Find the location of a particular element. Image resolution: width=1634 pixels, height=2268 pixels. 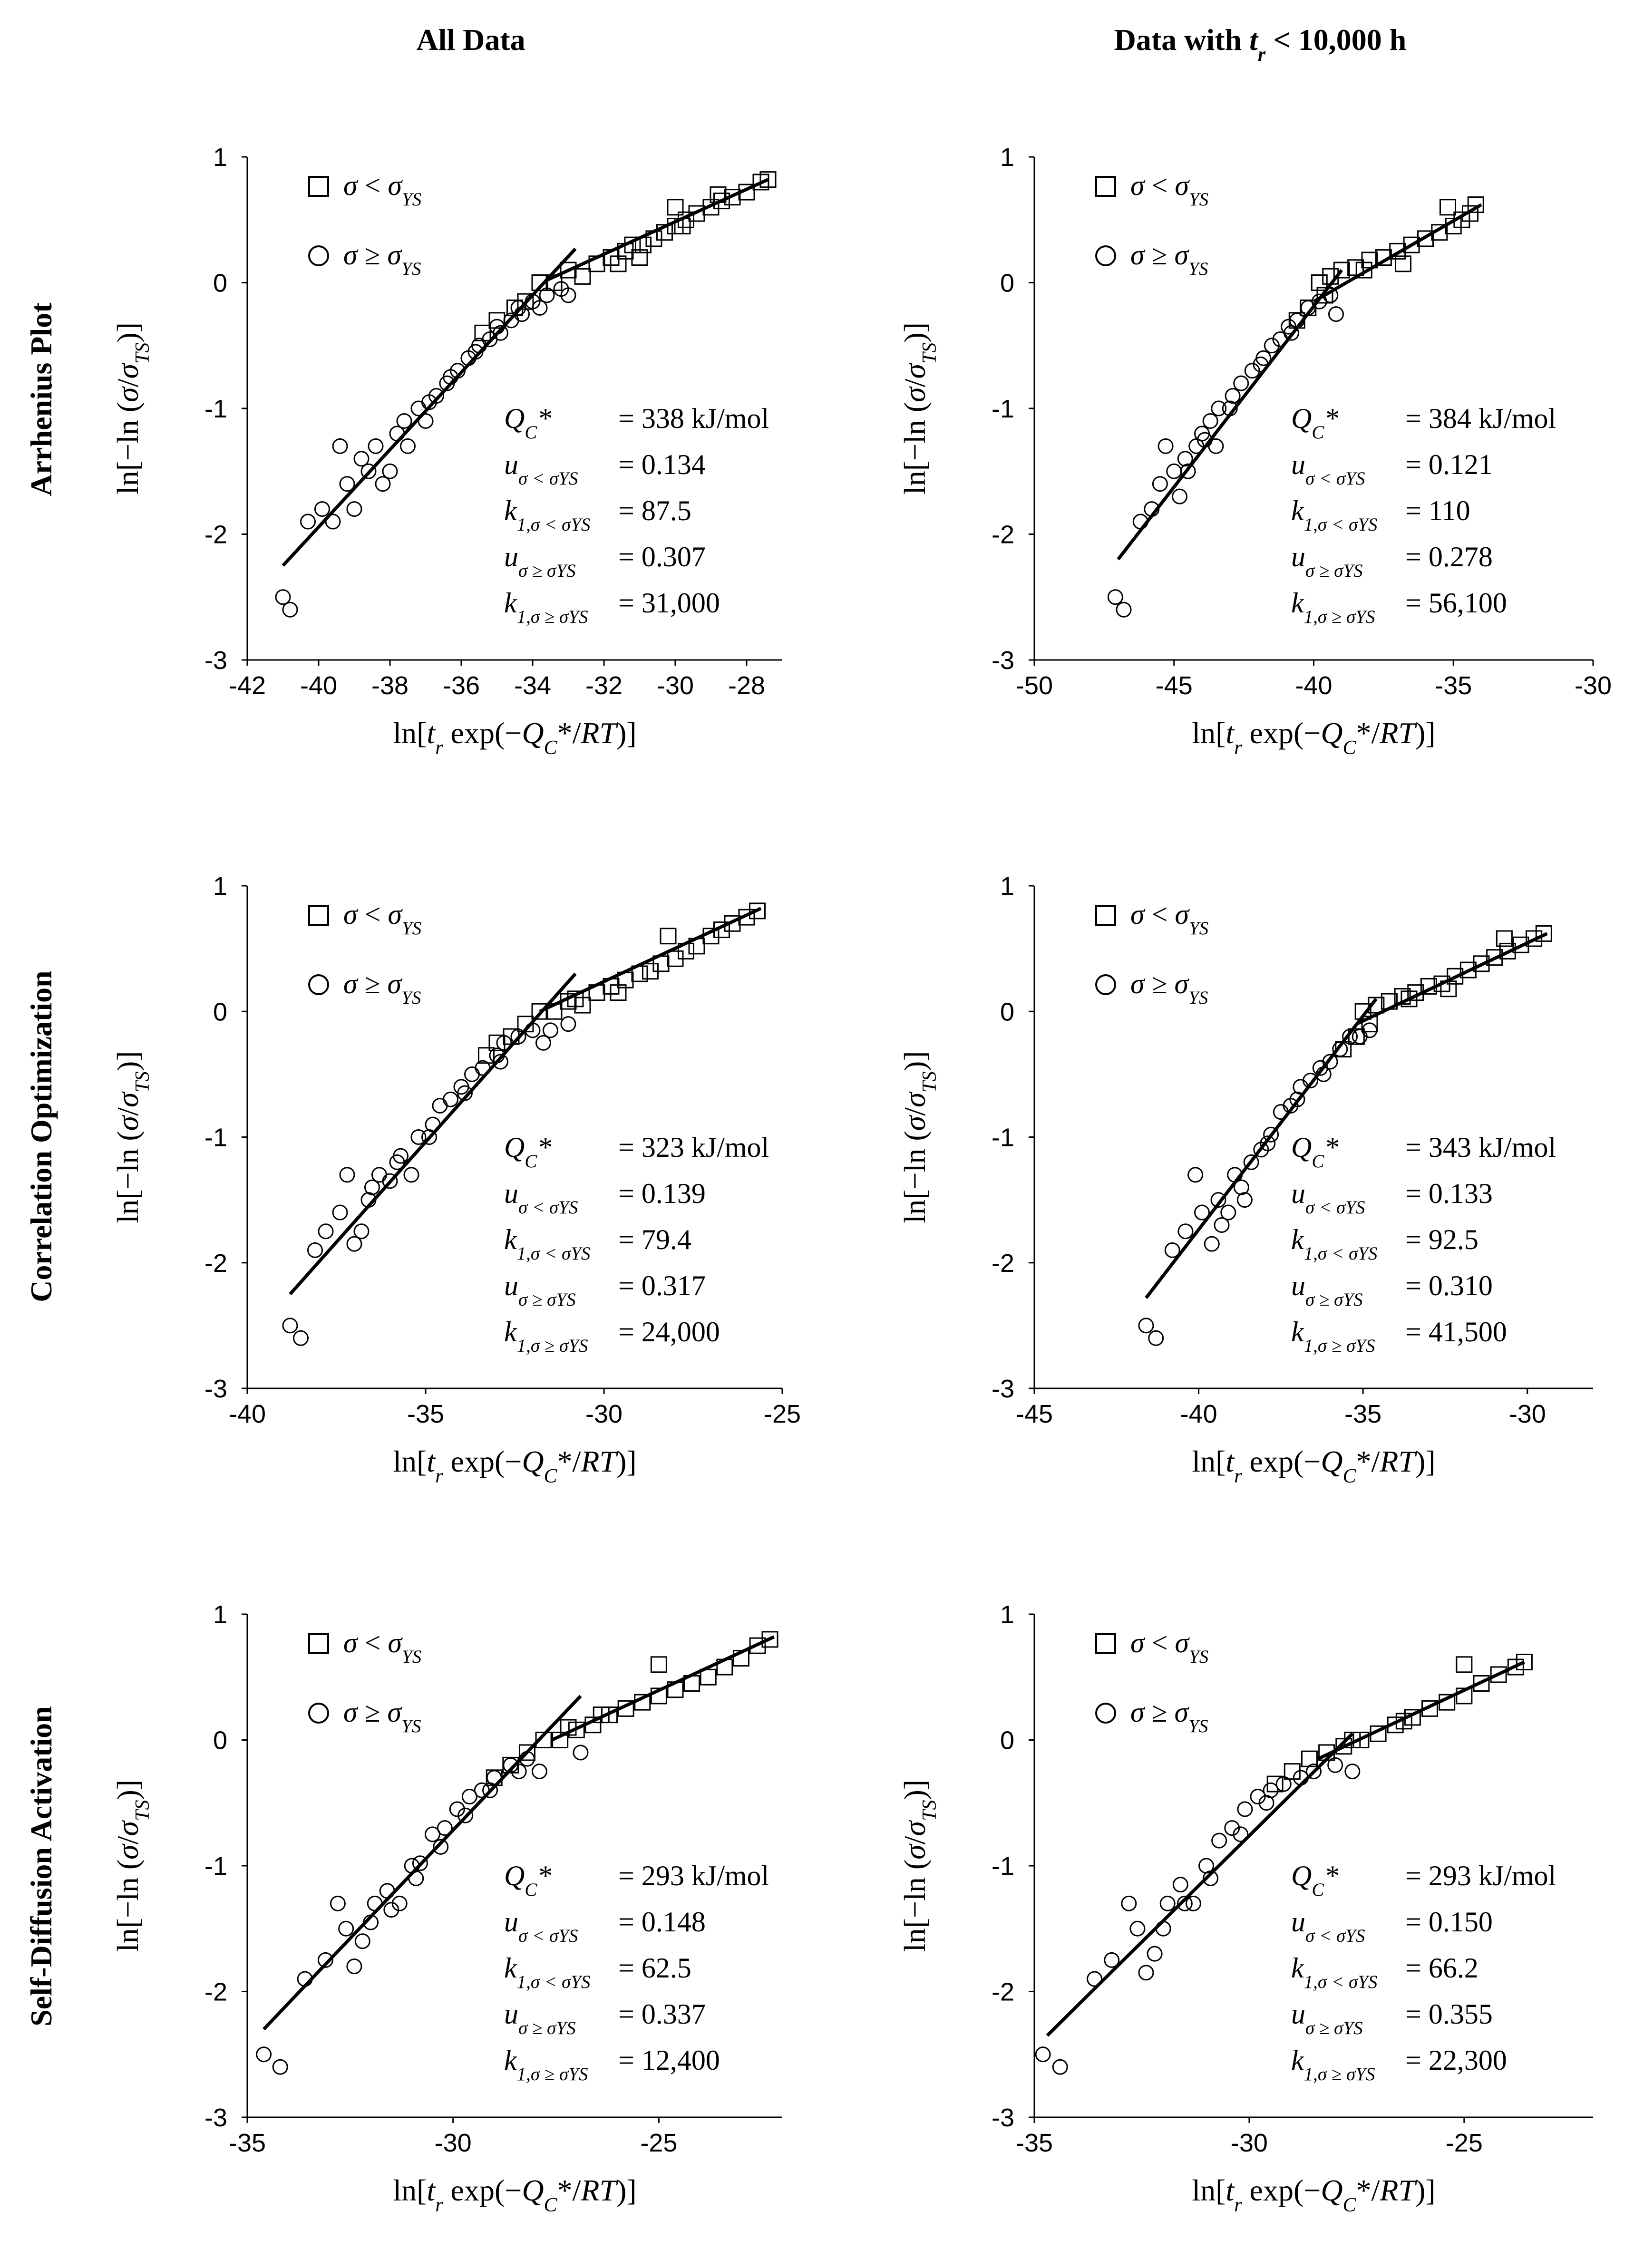

annotation-value: = 87.5 is located at coordinates (654, 510).